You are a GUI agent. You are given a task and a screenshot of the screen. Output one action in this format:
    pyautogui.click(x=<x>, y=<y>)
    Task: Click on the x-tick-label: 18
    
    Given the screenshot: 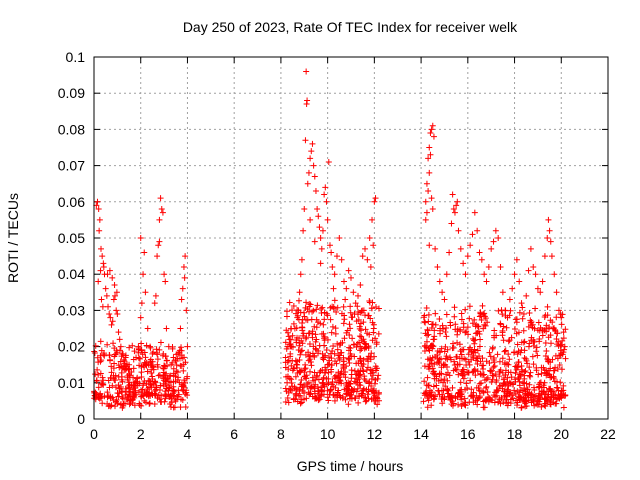 What is the action you would take?
    pyautogui.click(x=515, y=434)
    